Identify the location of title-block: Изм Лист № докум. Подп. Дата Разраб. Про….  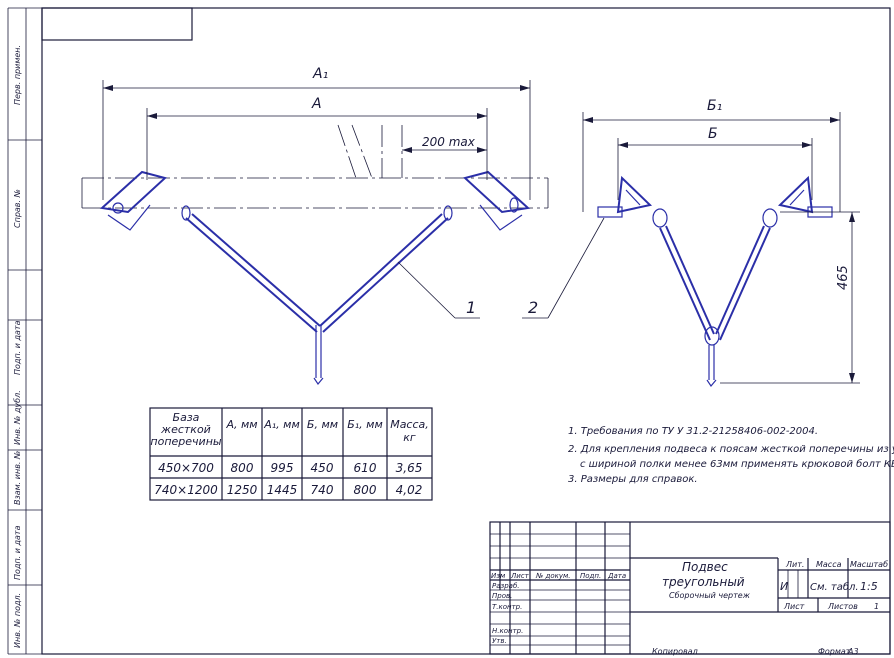
(690, 588).